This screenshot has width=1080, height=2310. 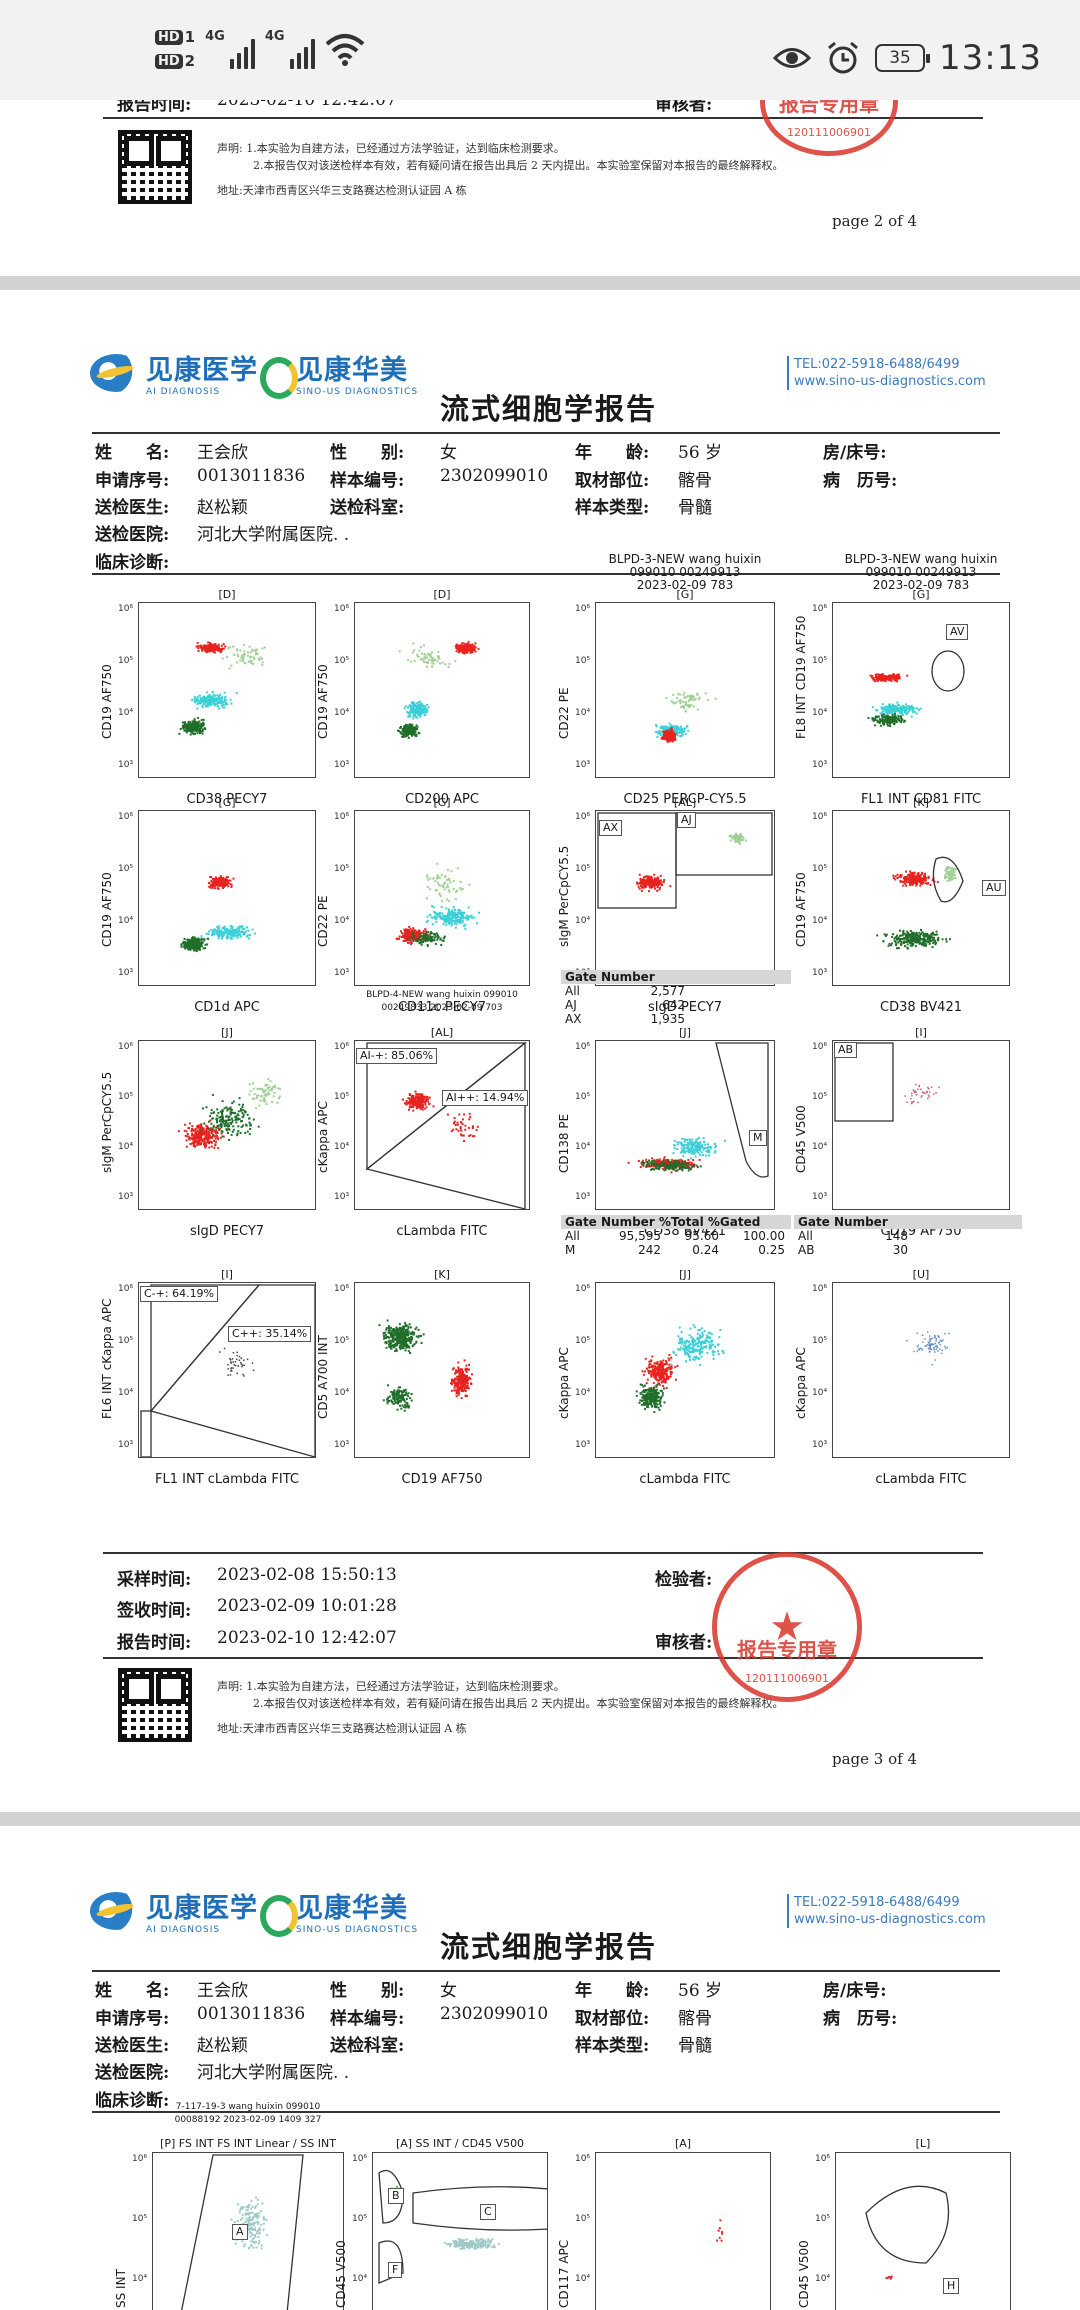 What do you see at coordinates (154, 105) in the screenshot?
I see `report-time-label-p2: 报告时间:` at bounding box center [154, 105].